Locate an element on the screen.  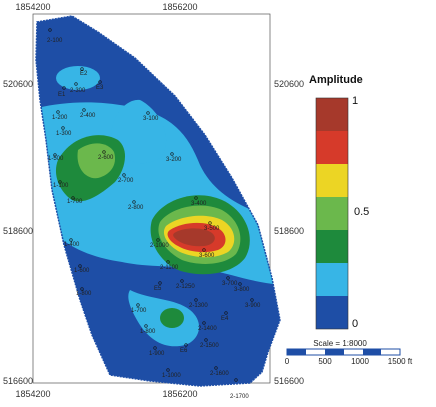
svg-text: 2-1400 is located at coordinates (207, 329).